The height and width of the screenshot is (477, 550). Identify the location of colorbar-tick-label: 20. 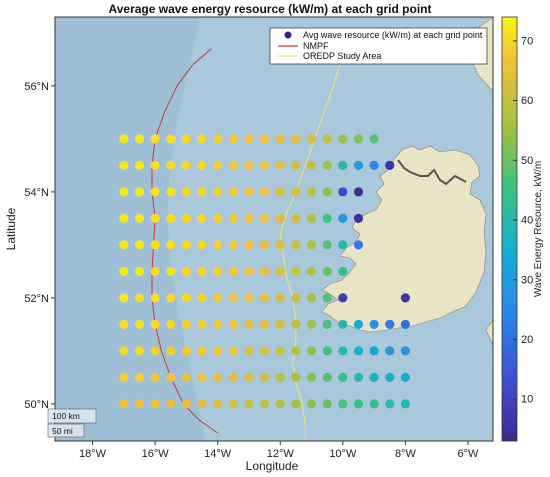
(527, 340).